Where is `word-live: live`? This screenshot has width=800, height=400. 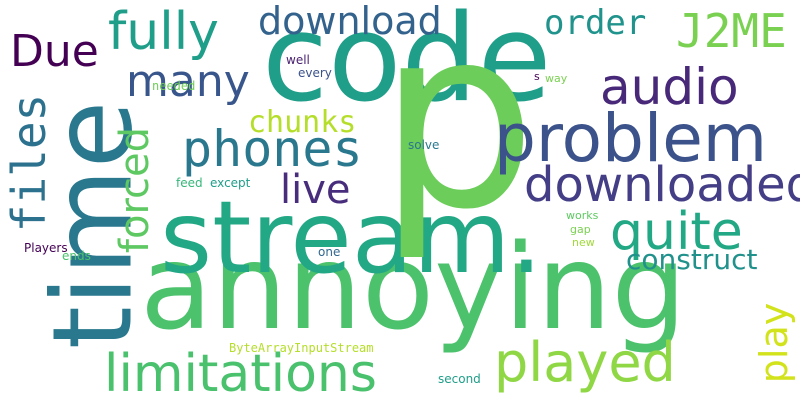 word-live: live is located at coordinates (315, 190).